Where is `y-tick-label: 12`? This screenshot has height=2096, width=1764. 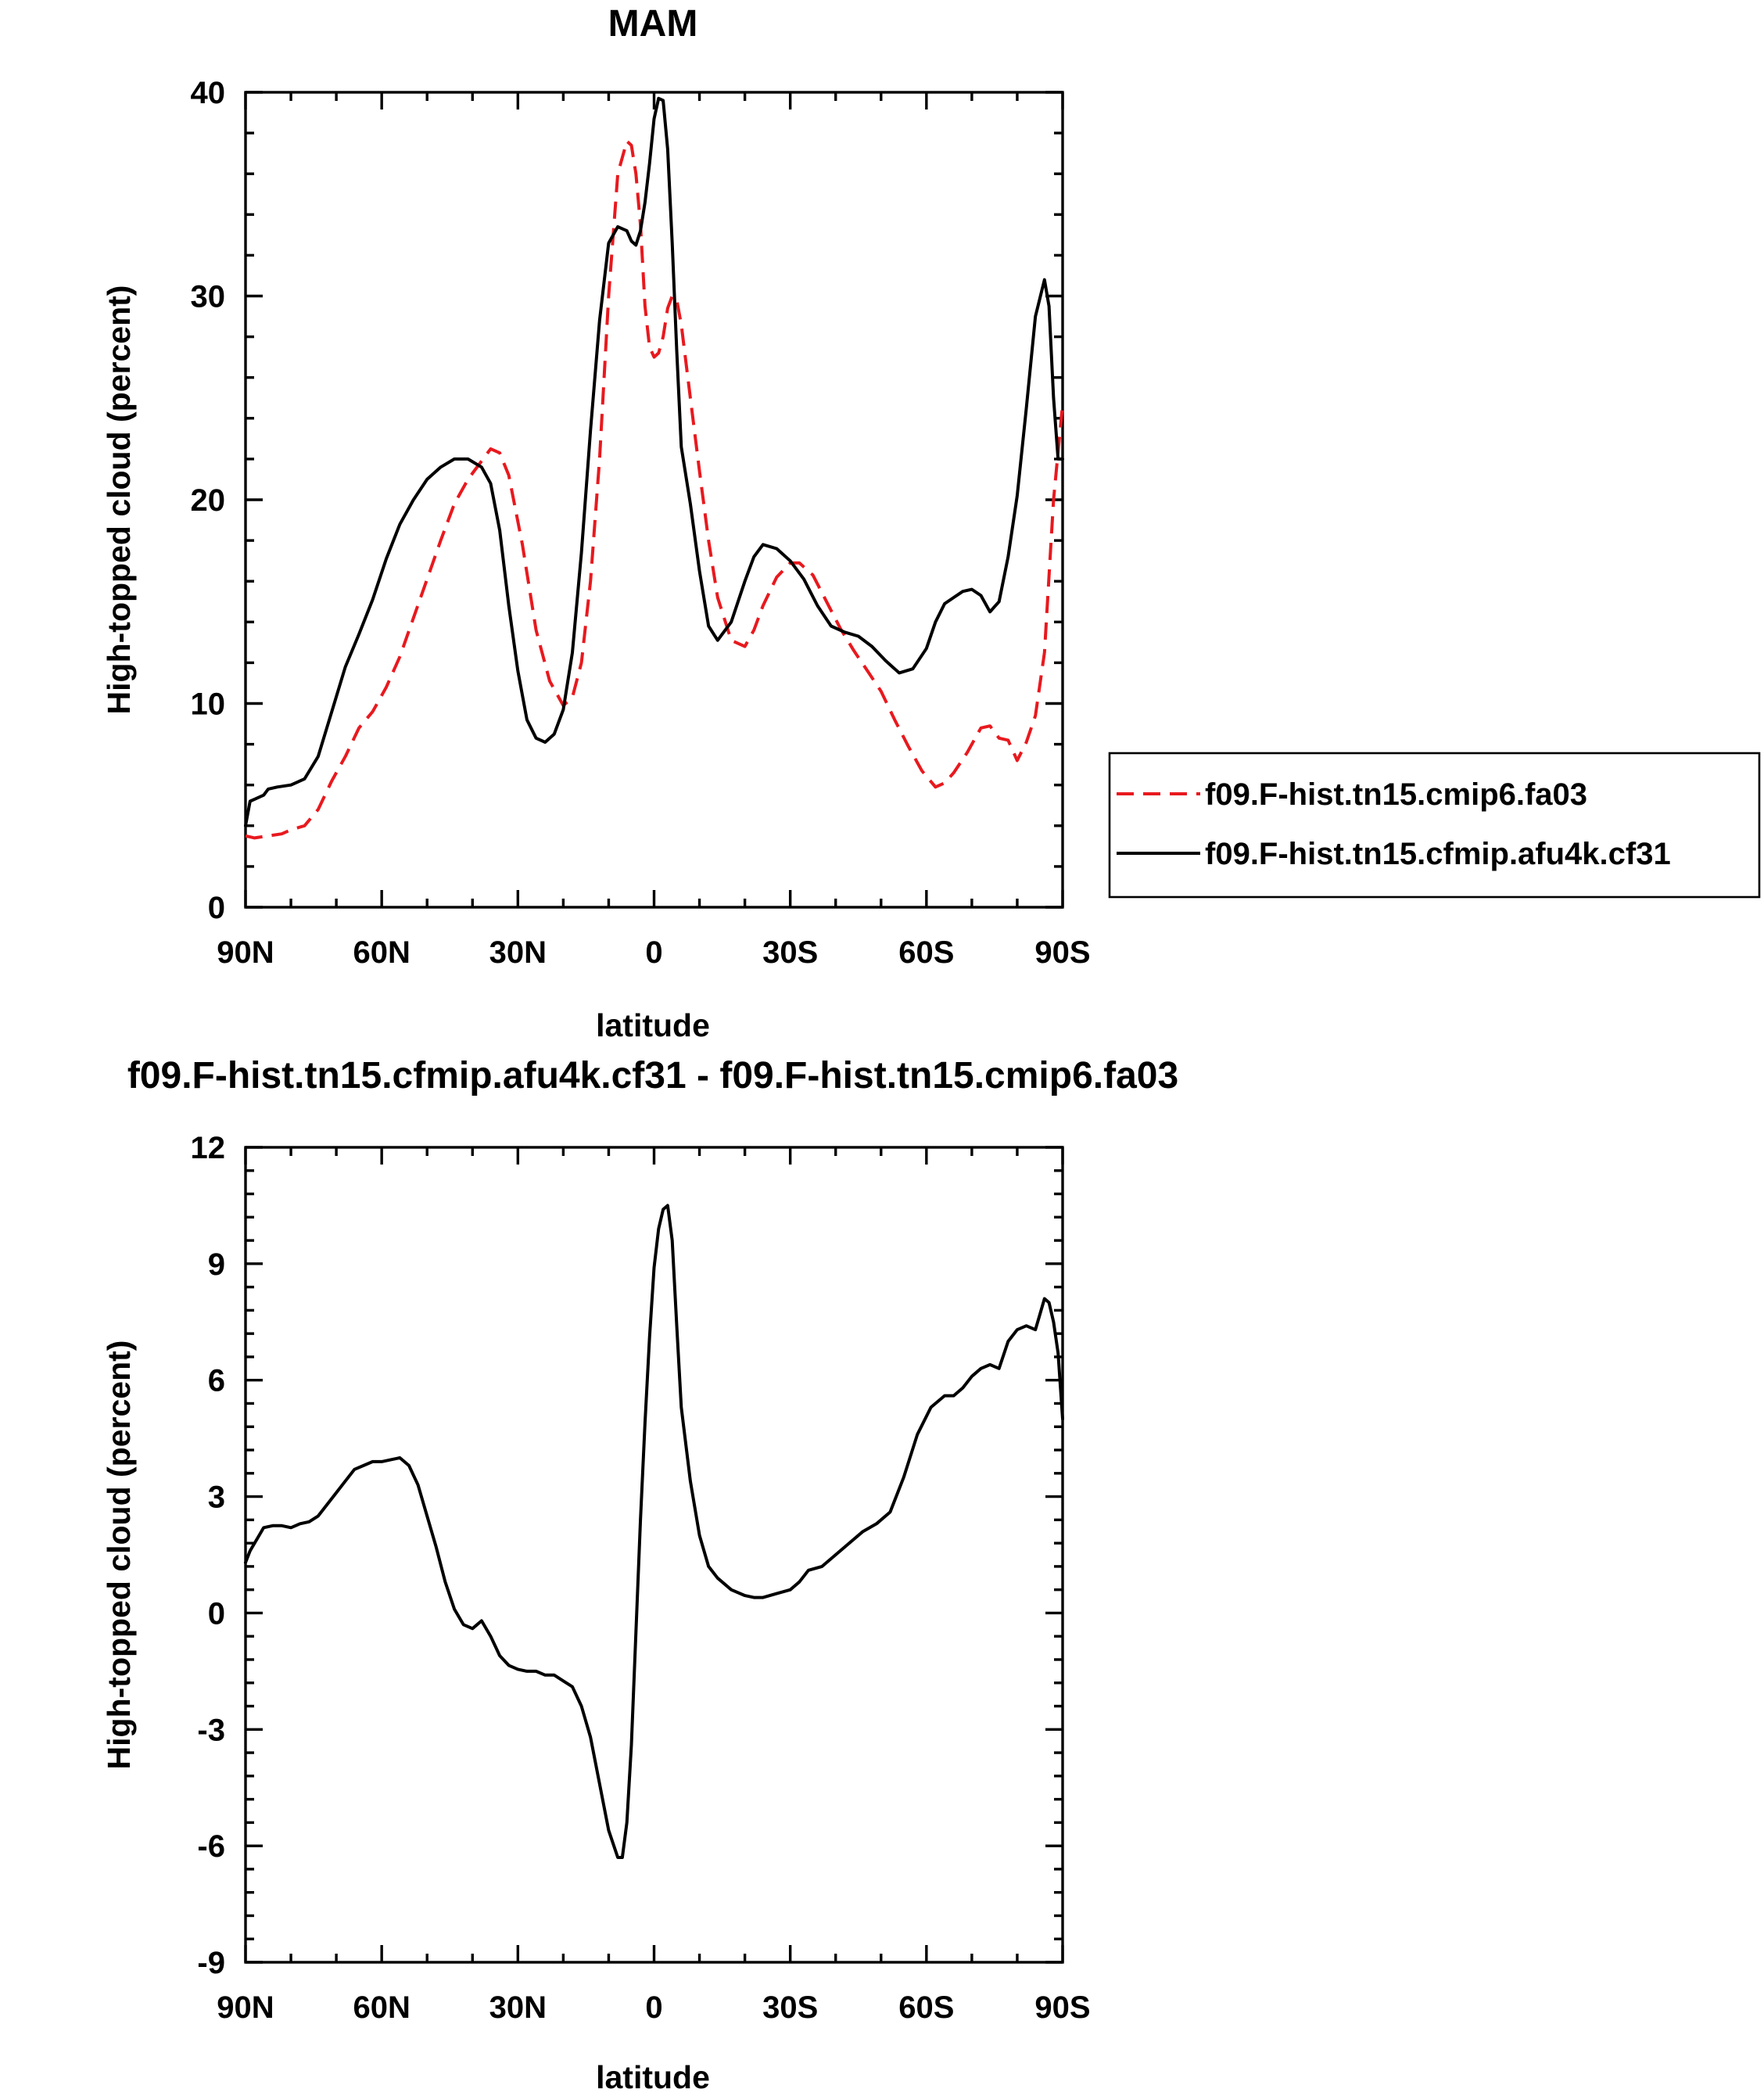 y-tick-label: 12 is located at coordinates (209, 1148).